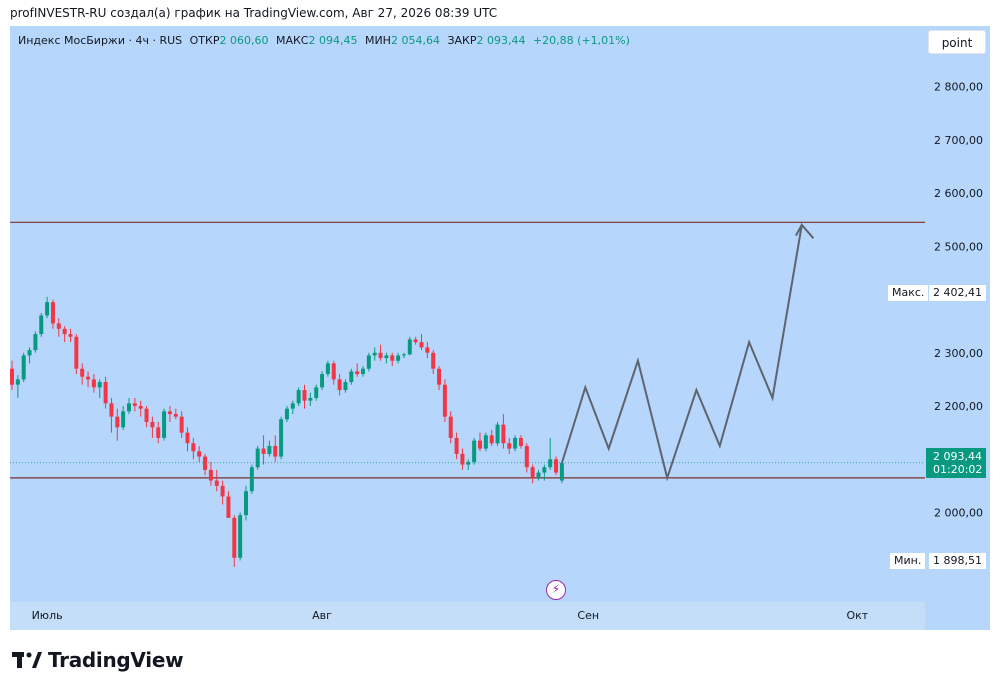 This screenshot has width=1000, height=688. What do you see at coordinates (957, 42) in the screenshot?
I see `point-button: point` at bounding box center [957, 42].